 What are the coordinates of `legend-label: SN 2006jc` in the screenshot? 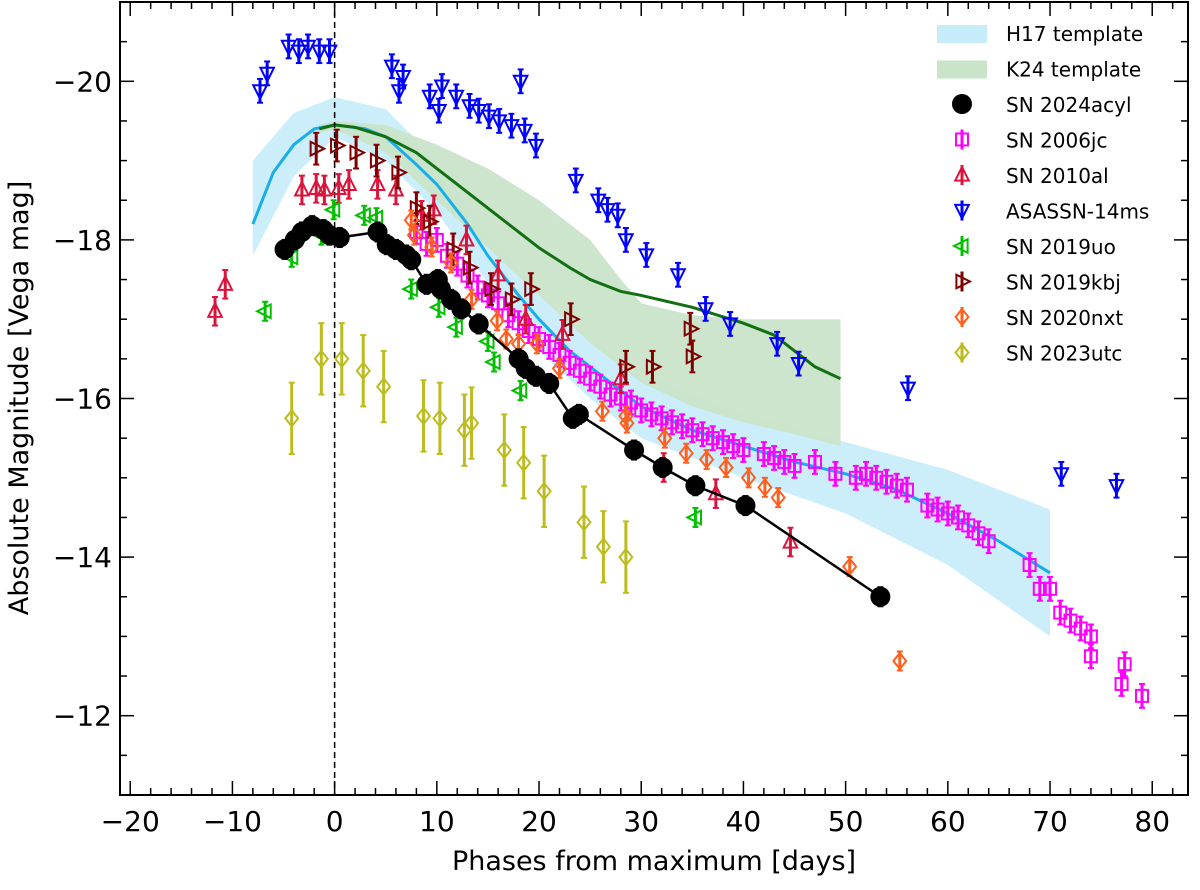 It's located at (1056, 141).